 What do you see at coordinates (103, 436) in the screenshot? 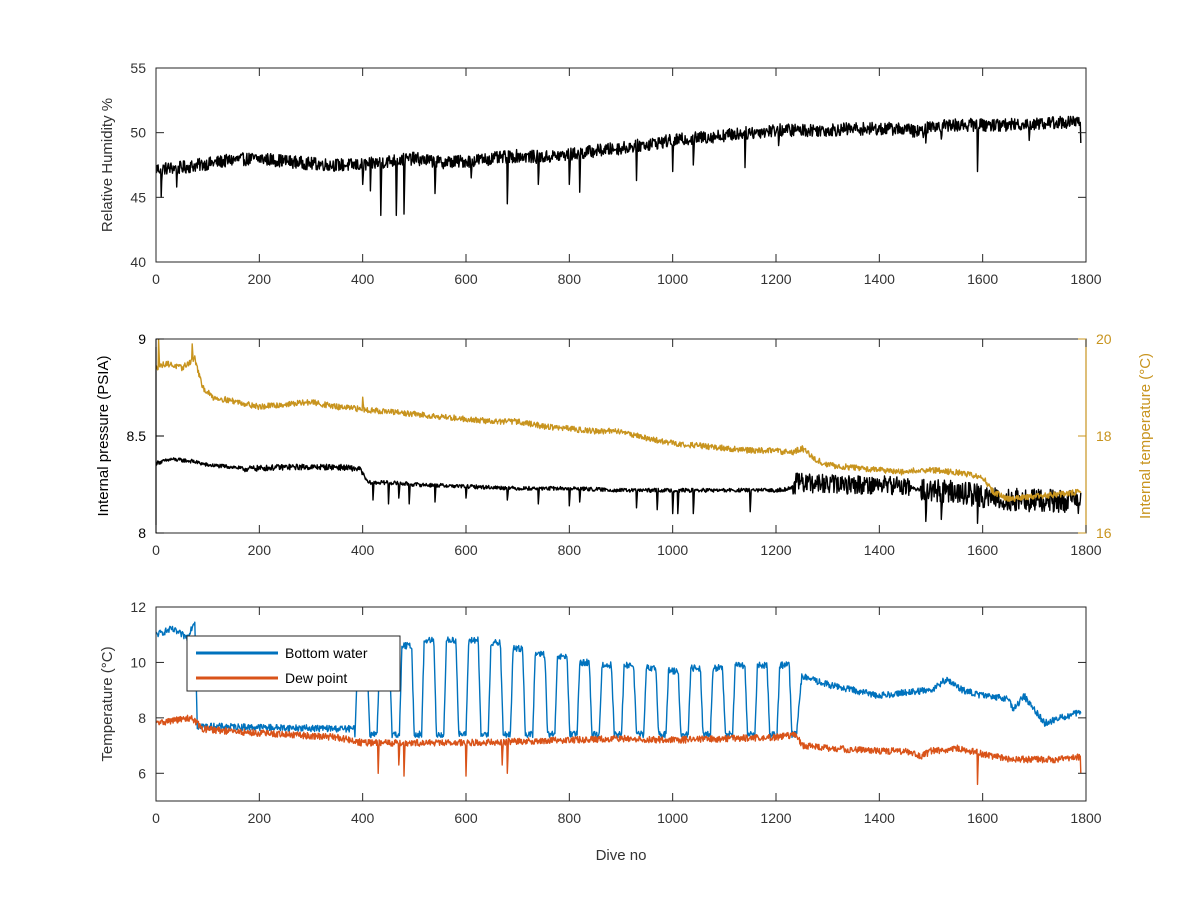
I see `y-axis-label-left: Internal pressure (PSIA)` at bounding box center [103, 436].